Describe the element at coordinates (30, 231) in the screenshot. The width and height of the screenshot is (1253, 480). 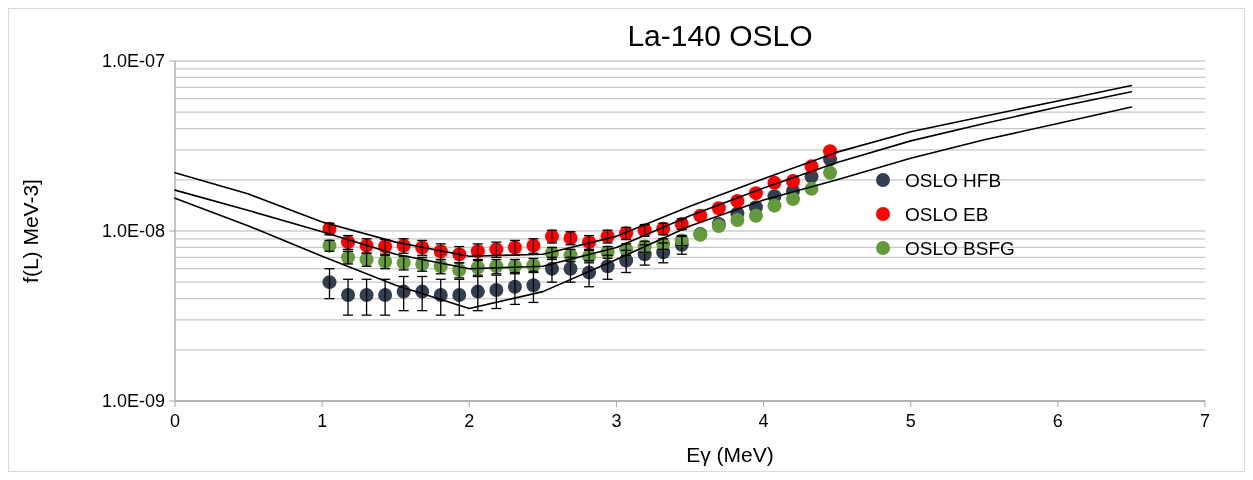
I see `y-axis-title: f(L) MeV-3]` at that location.